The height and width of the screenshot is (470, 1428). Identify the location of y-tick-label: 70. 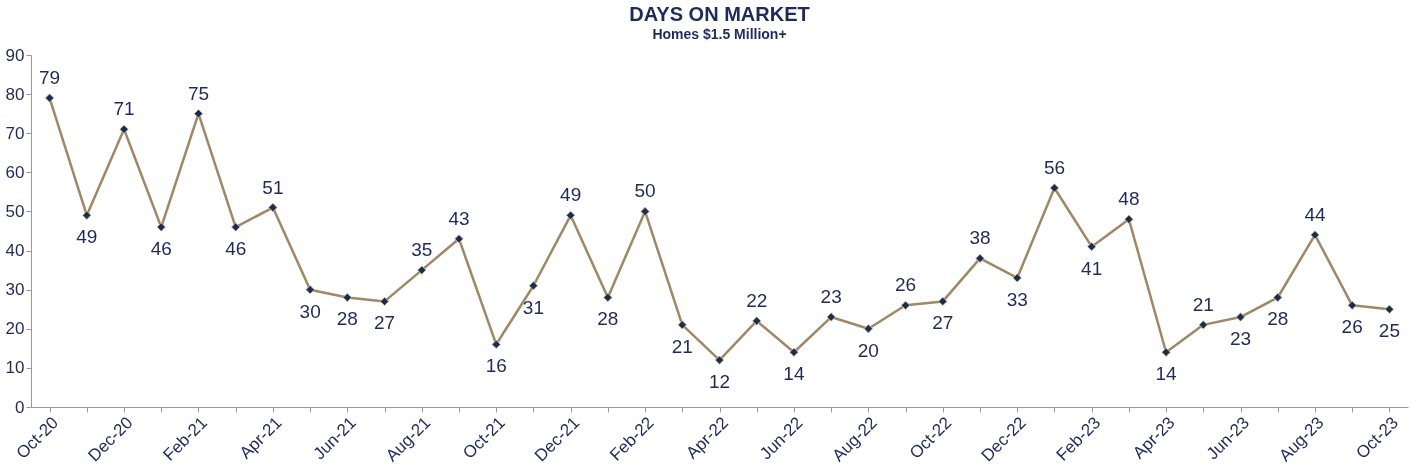
(15, 133).